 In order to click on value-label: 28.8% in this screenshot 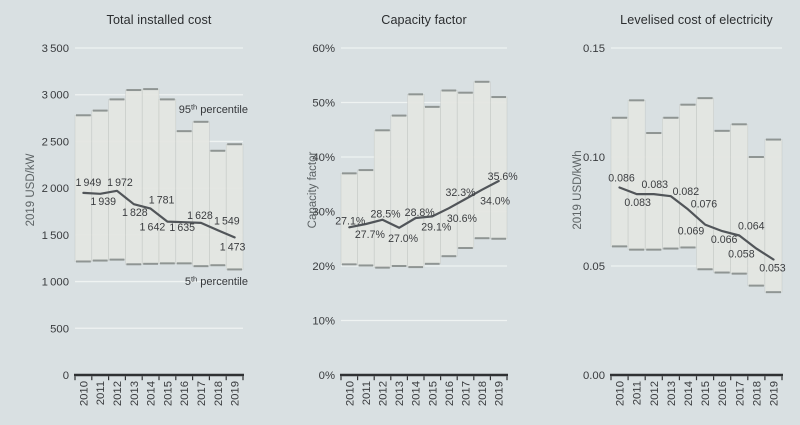, I will do `click(420, 213)`.